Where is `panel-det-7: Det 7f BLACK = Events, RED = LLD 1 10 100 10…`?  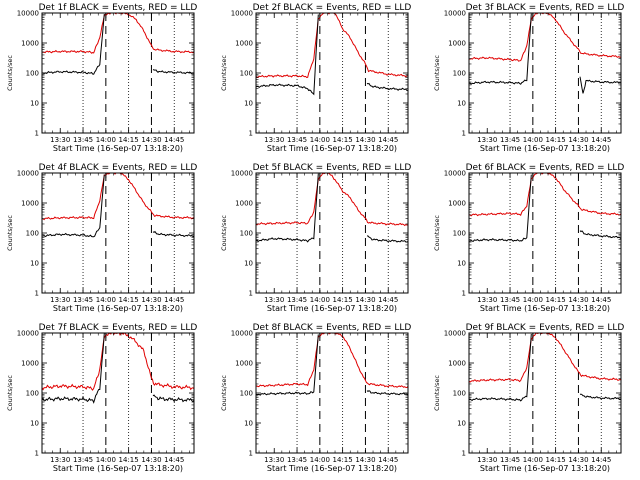
panel-det-7: Det 7f BLACK = Events, RED = LLD 1 10 100 10… is located at coordinates (101, 398).